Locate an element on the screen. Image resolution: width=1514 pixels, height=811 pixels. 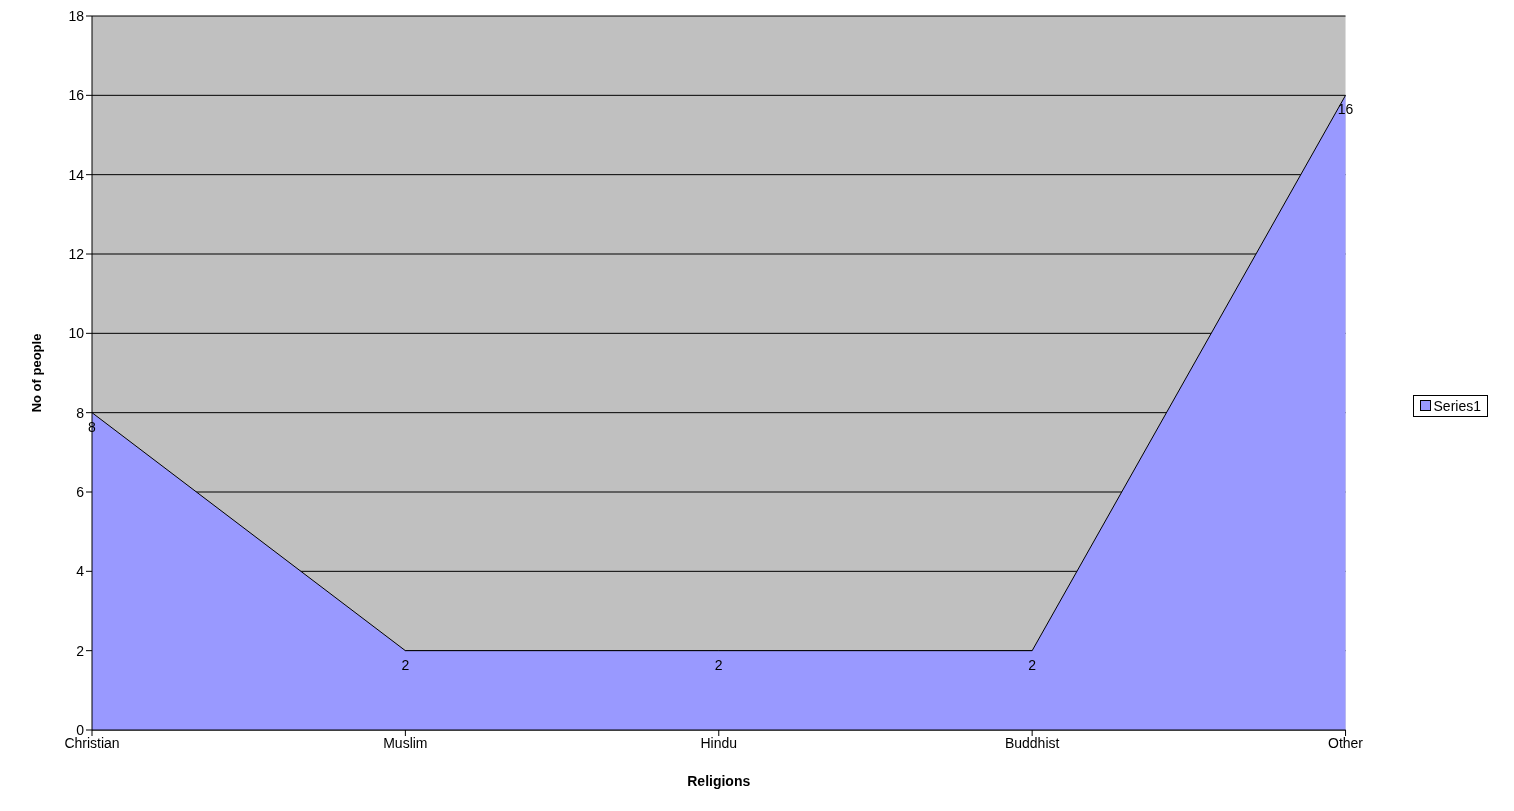
y-axis-title: No of people is located at coordinates (36, 373).